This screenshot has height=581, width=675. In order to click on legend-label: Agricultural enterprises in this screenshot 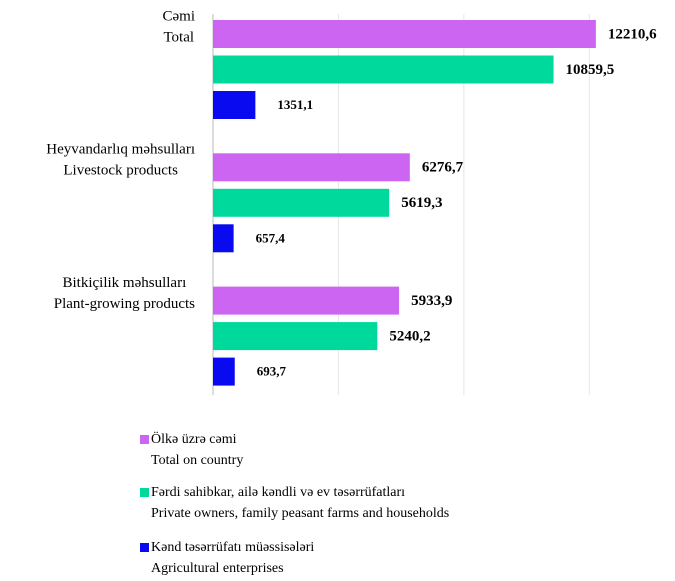, I will do `click(217, 568)`.